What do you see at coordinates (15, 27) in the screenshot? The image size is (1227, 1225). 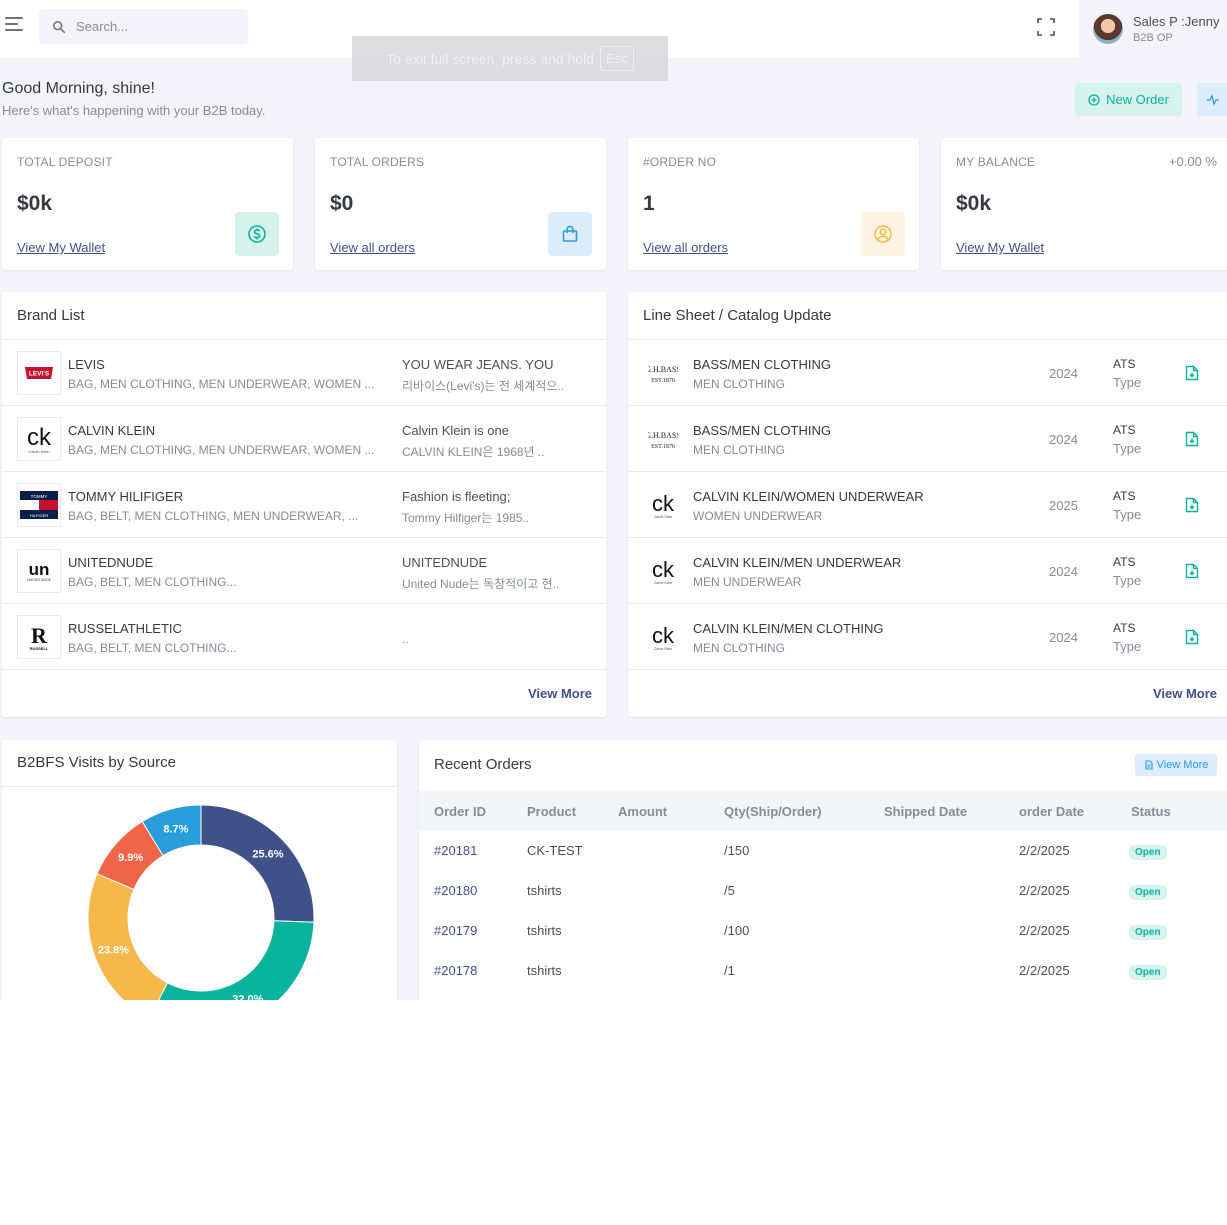 I see `hamburger-menu-icon` at bounding box center [15, 27].